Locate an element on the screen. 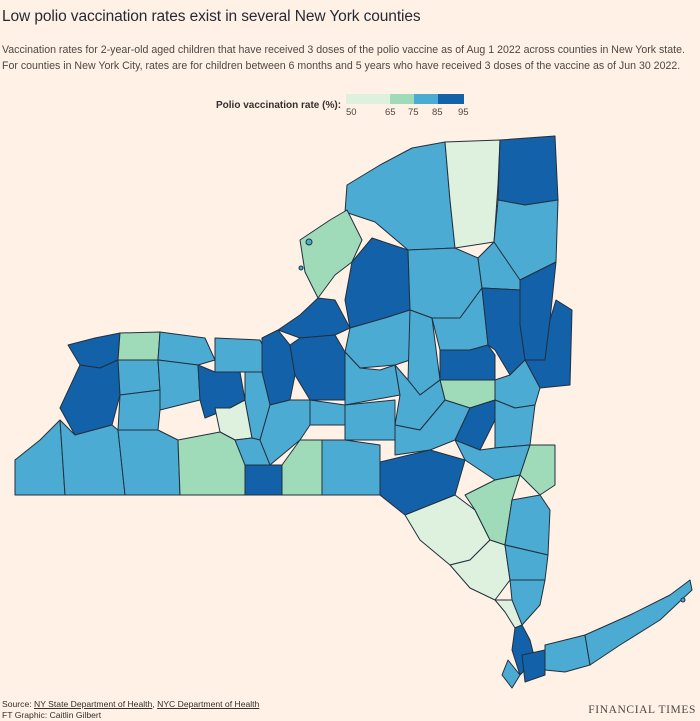 The width and height of the screenshot is (700, 721). county-nassau is located at coordinates (567, 653).